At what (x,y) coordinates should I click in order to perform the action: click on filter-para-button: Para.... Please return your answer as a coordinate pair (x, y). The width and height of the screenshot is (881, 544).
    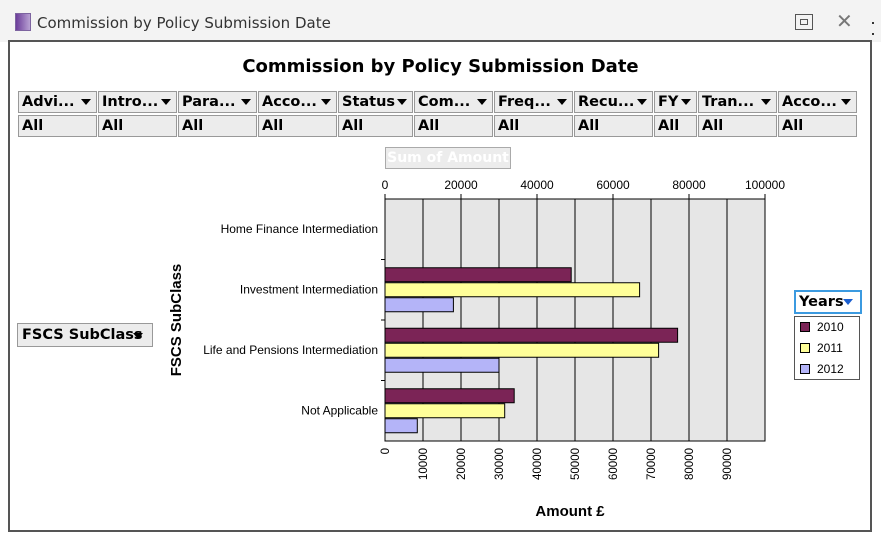
    Looking at the image, I should click on (217, 102).